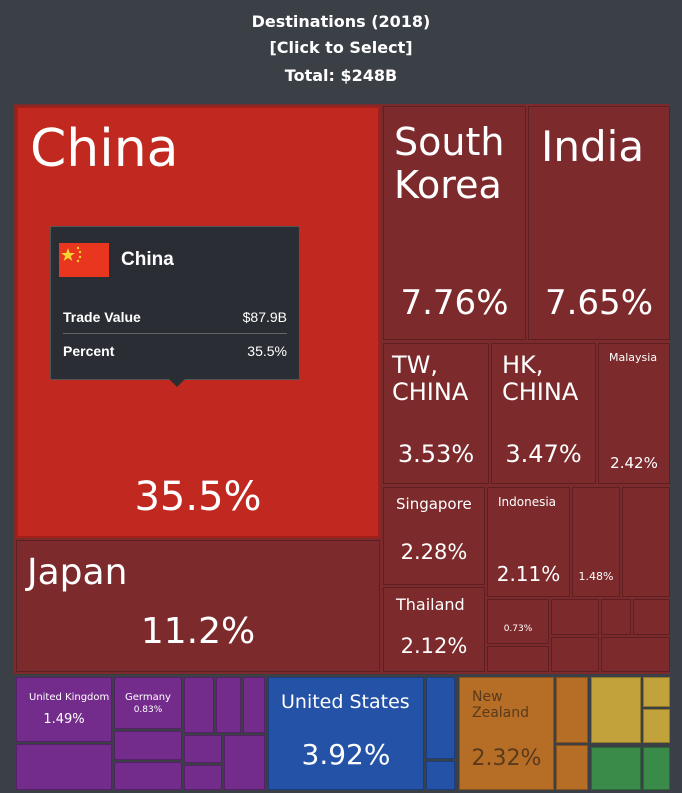 The width and height of the screenshot is (682, 793). What do you see at coordinates (449, 163) in the screenshot?
I see `cell-label: South Korea` at bounding box center [449, 163].